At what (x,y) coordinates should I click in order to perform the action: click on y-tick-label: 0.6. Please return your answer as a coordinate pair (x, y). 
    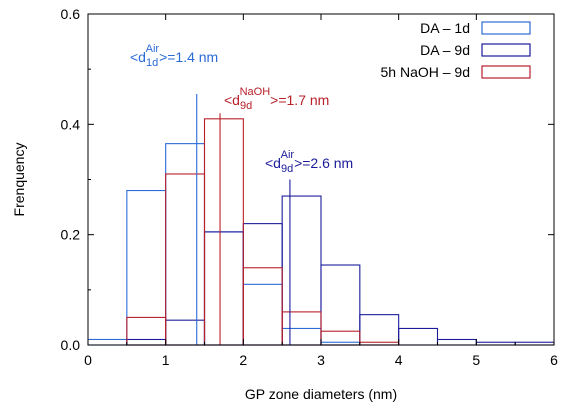
    Looking at the image, I should click on (71, 14).